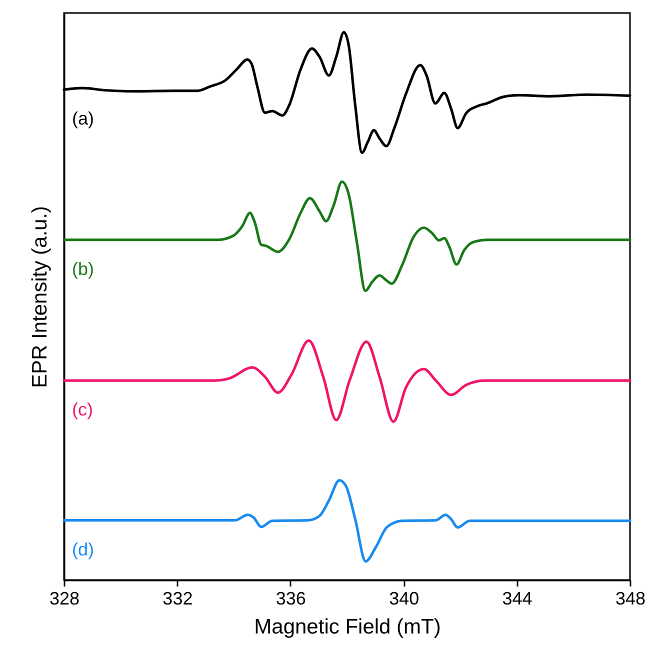 The height and width of the screenshot is (661, 652). What do you see at coordinates (404, 598) in the screenshot?
I see `x-tick-label: 340` at bounding box center [404, 598].